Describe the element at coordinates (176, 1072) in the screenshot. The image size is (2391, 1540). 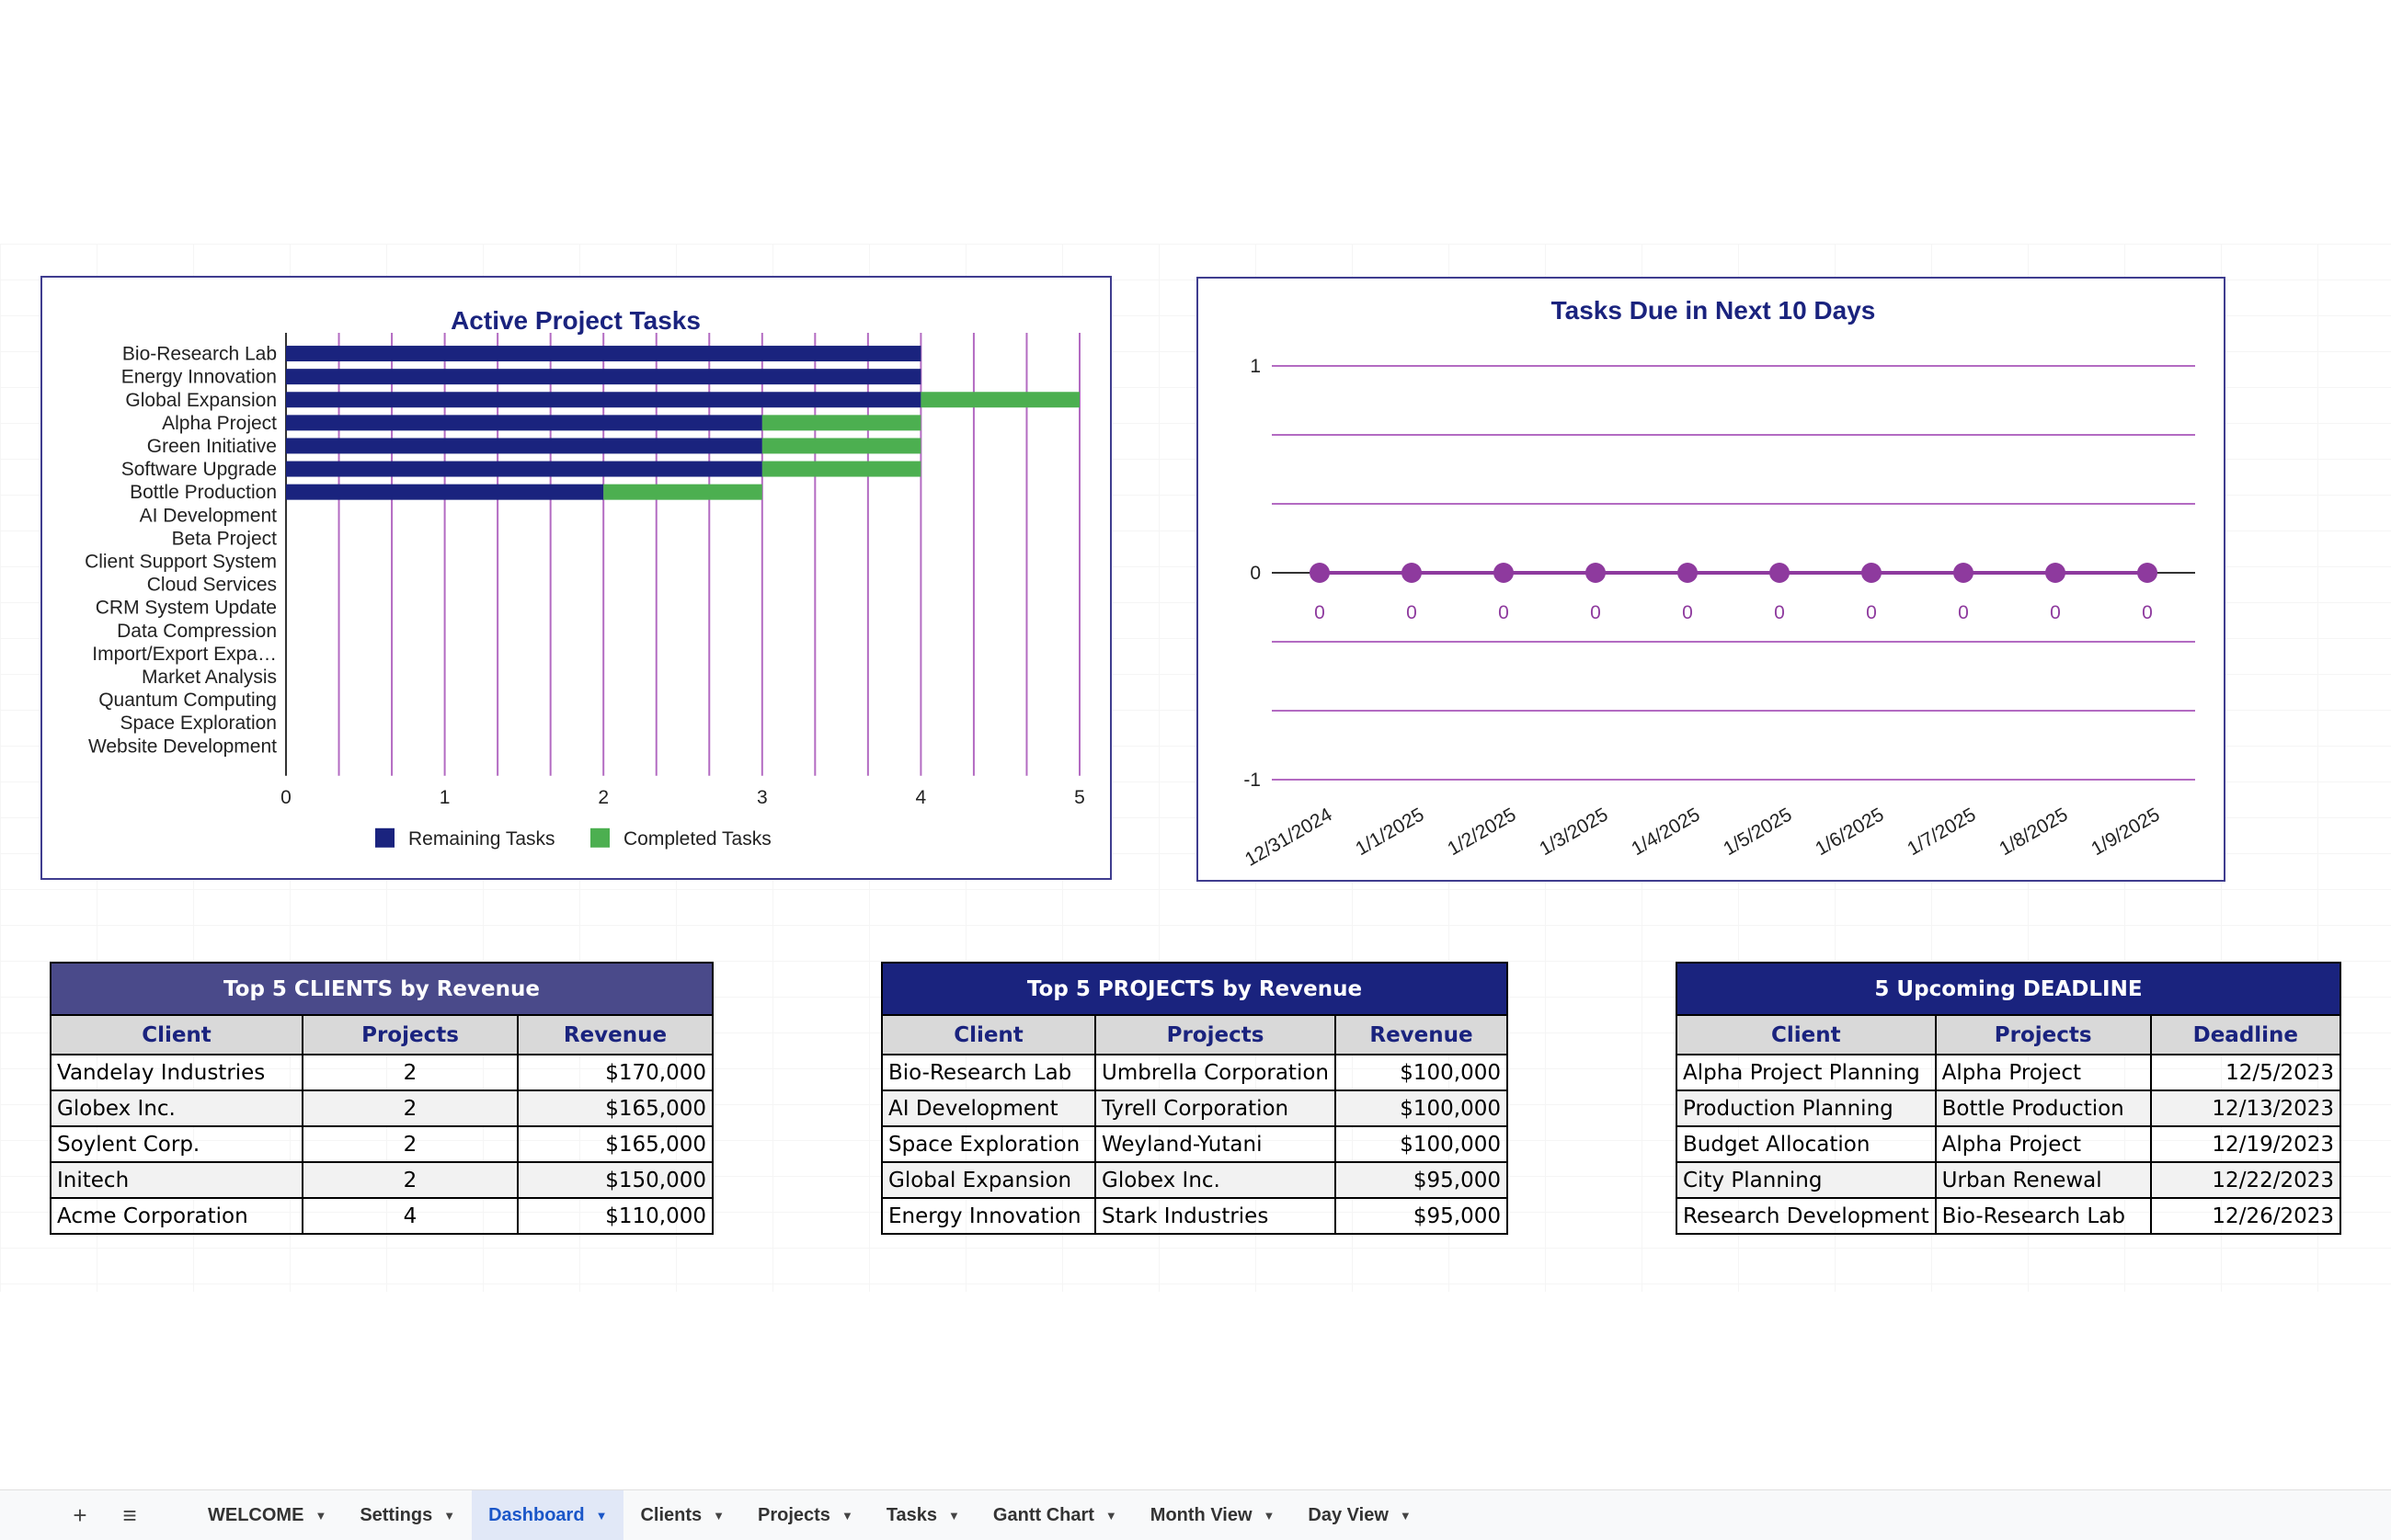
I see `table-cell: Vandelay Industries` at that location.